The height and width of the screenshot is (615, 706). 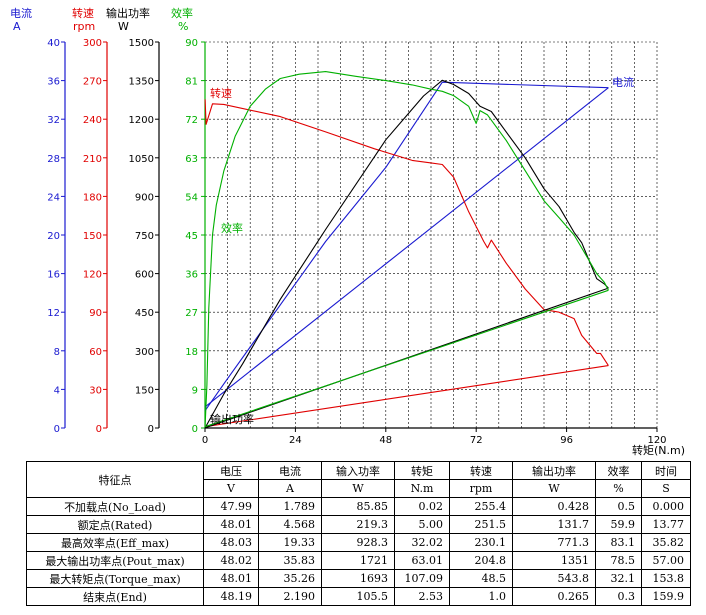 I want to click on table-cell: 47.99, so click(x=231, y=506).